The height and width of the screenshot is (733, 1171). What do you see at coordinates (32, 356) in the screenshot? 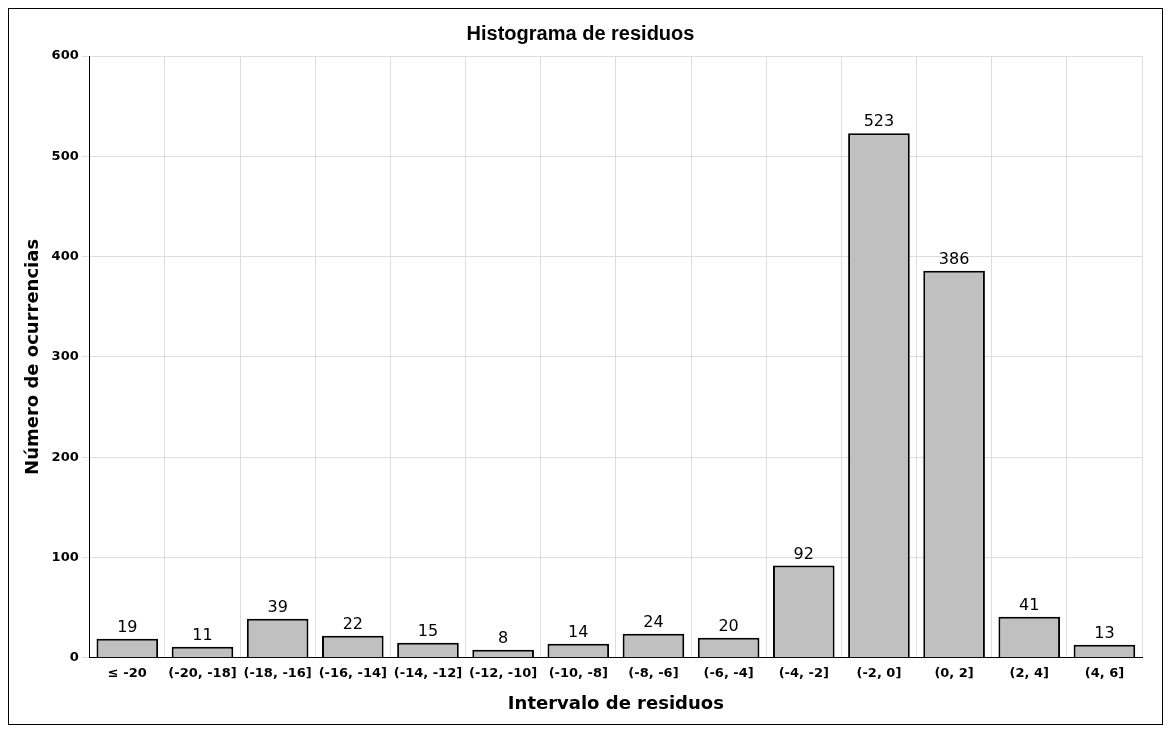
I see `y-axis-title: Número de ocurrencias` at bounding box center [32, 356].